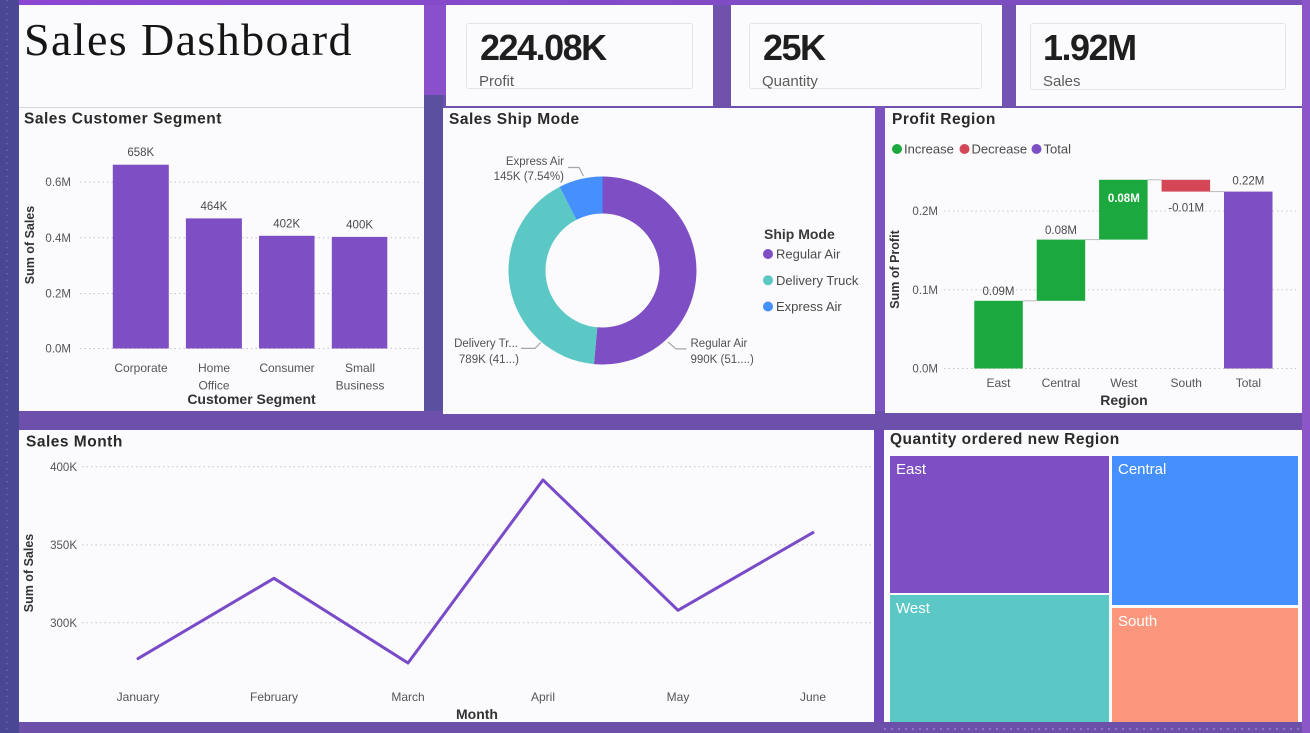 The image size is (1310, 733). Describe the element at coordinates (213, 207) in the screenshot. I see `svg-text: 464K` at that location.